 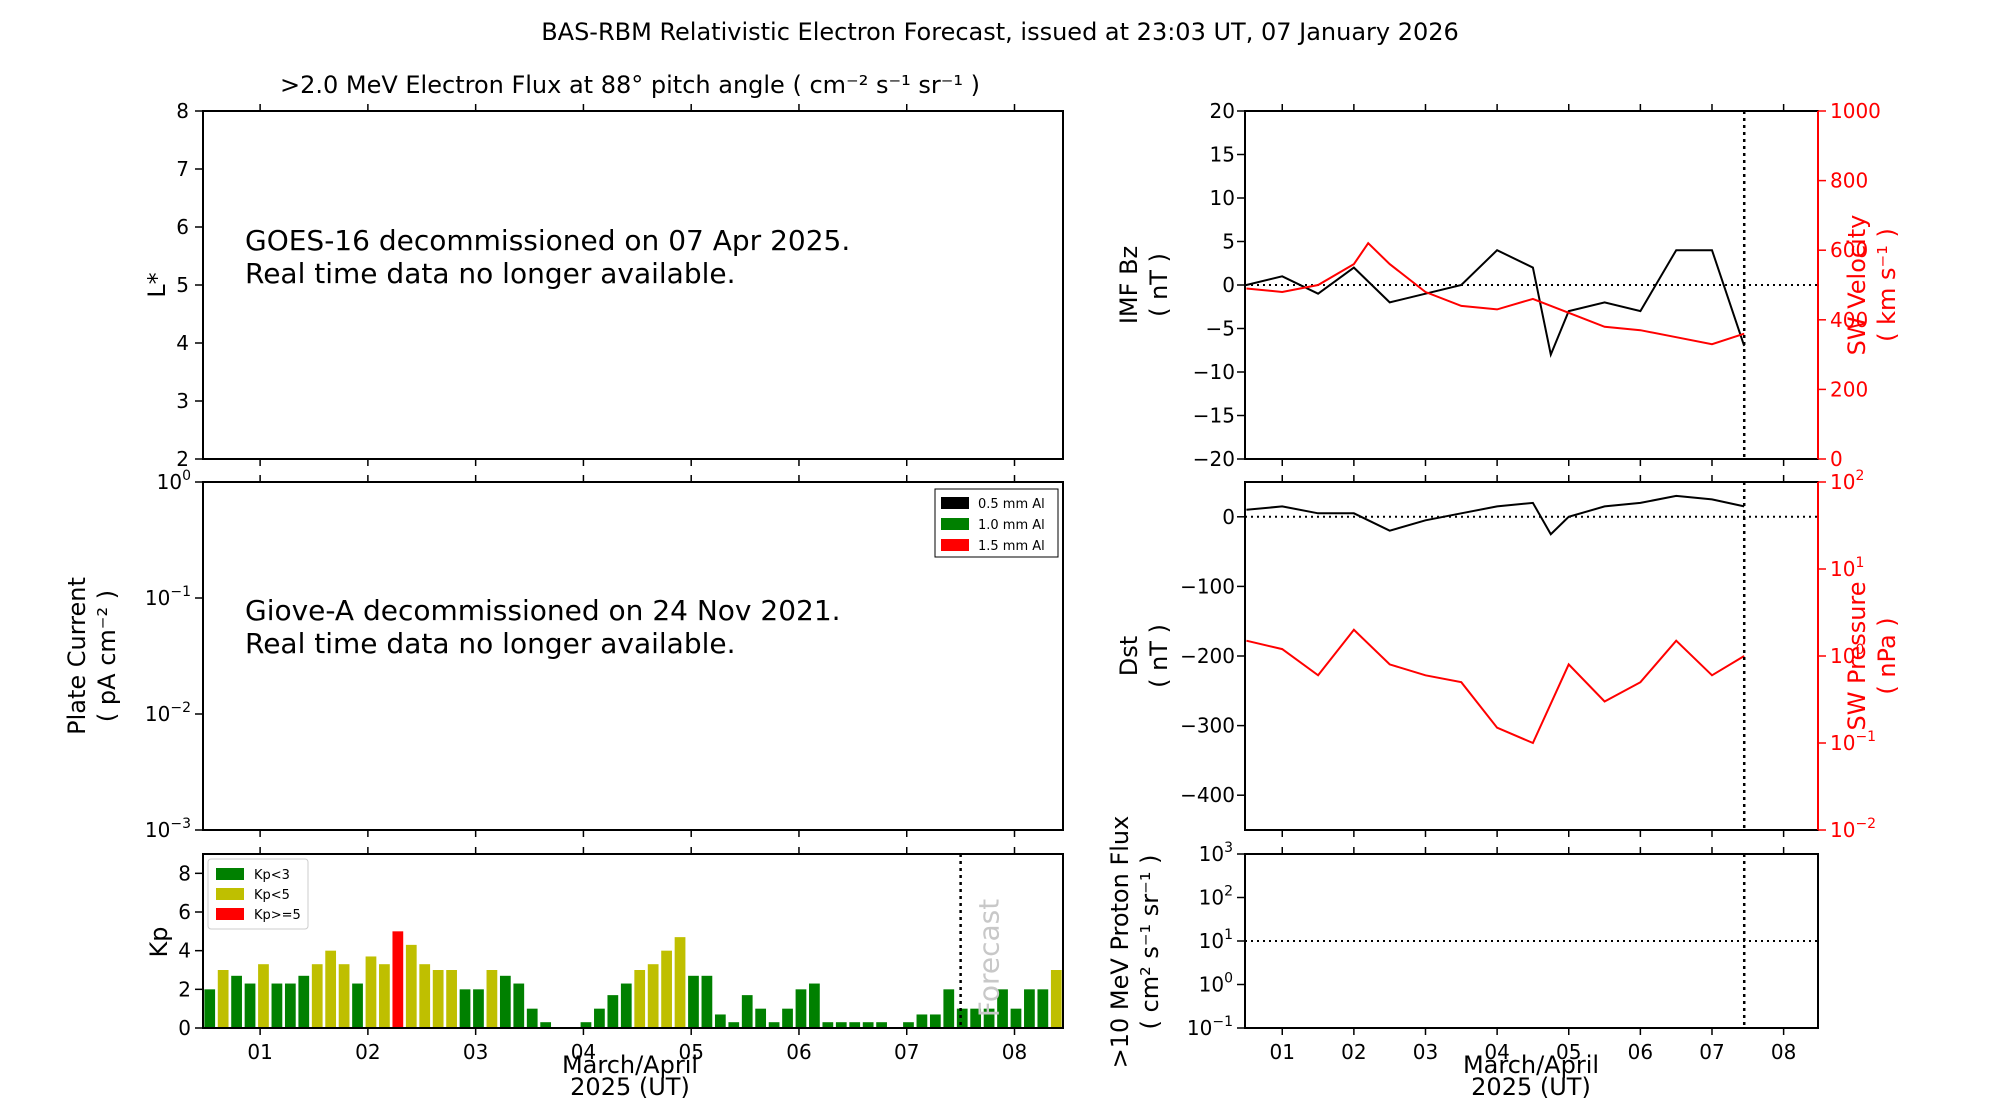 What do you see at coordinates (1120, 942) in the screenshot?
I see `proton-flux-ylabel-line-1: >10 MeV Proton Flux` at bounding box center [1120, 942].